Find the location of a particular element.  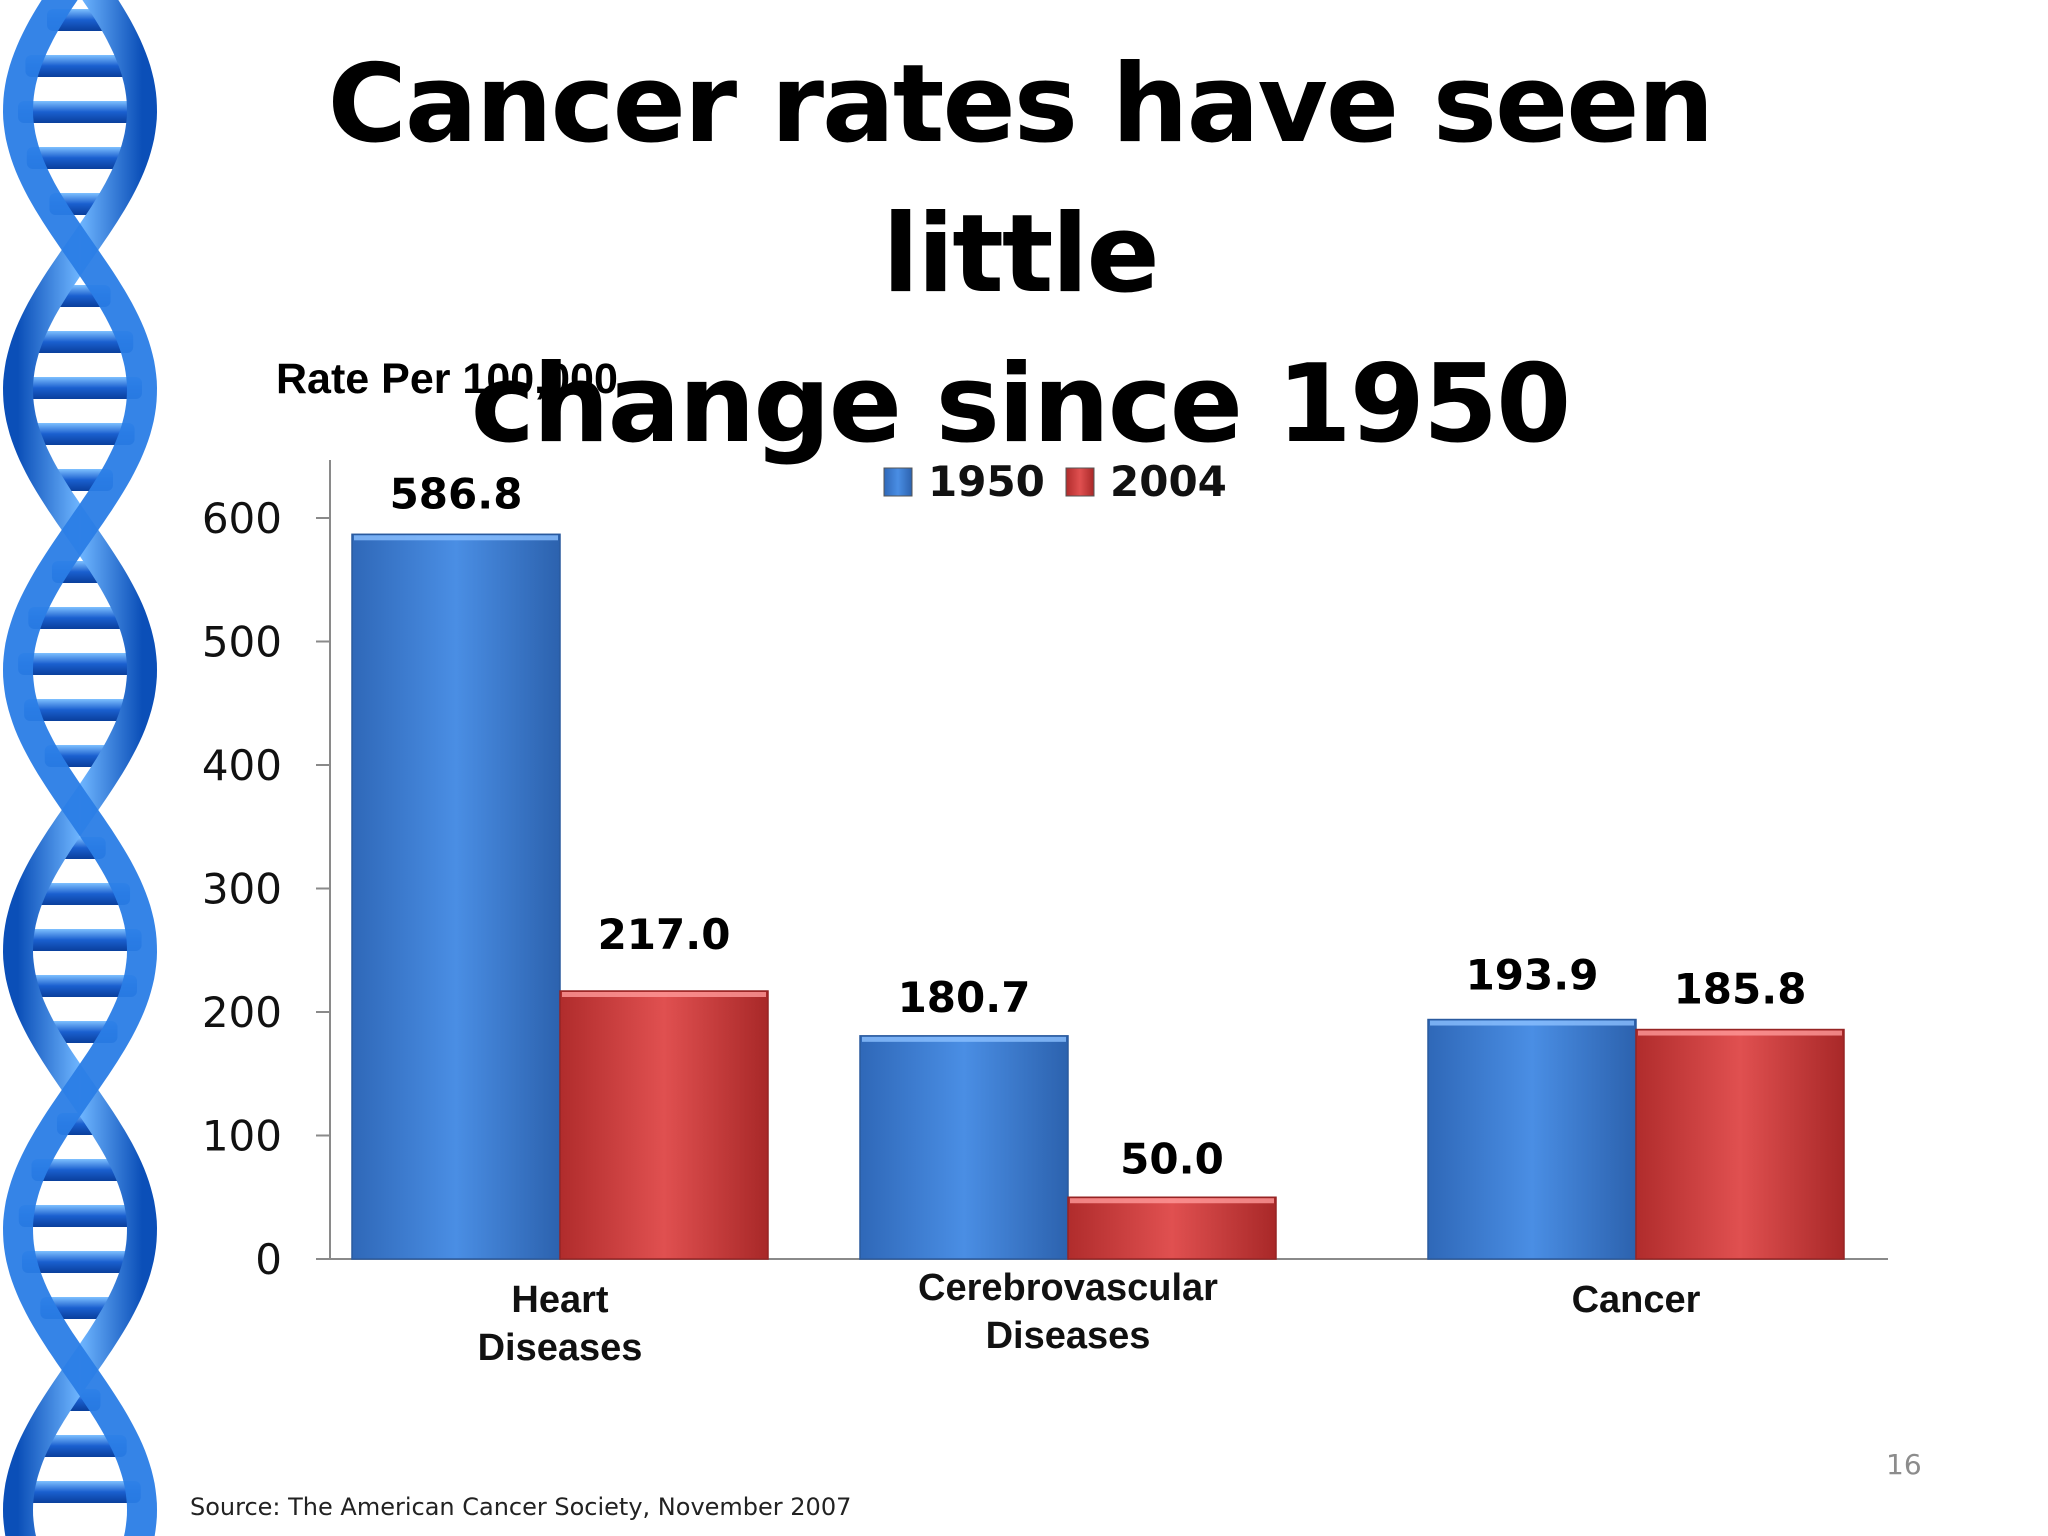

y-tick-label: 100 is located at coordinates (242, 1136).